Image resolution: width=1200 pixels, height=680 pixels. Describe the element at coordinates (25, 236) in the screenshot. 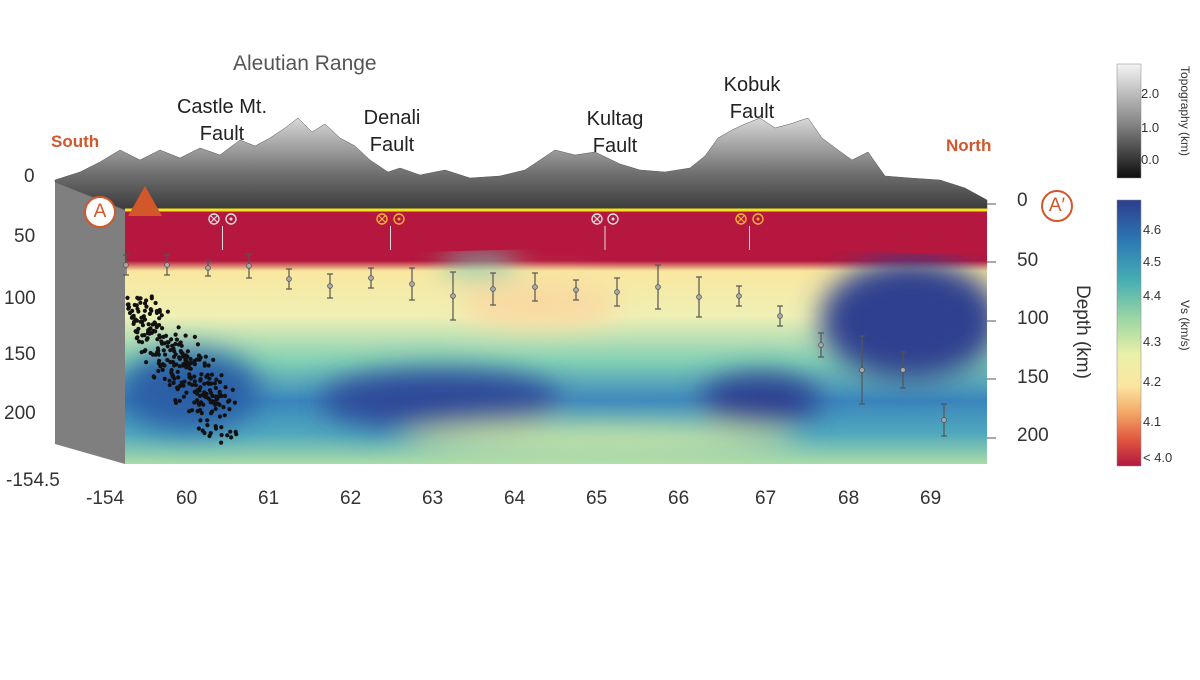

I see `left-depth-tick: 50` at that location.